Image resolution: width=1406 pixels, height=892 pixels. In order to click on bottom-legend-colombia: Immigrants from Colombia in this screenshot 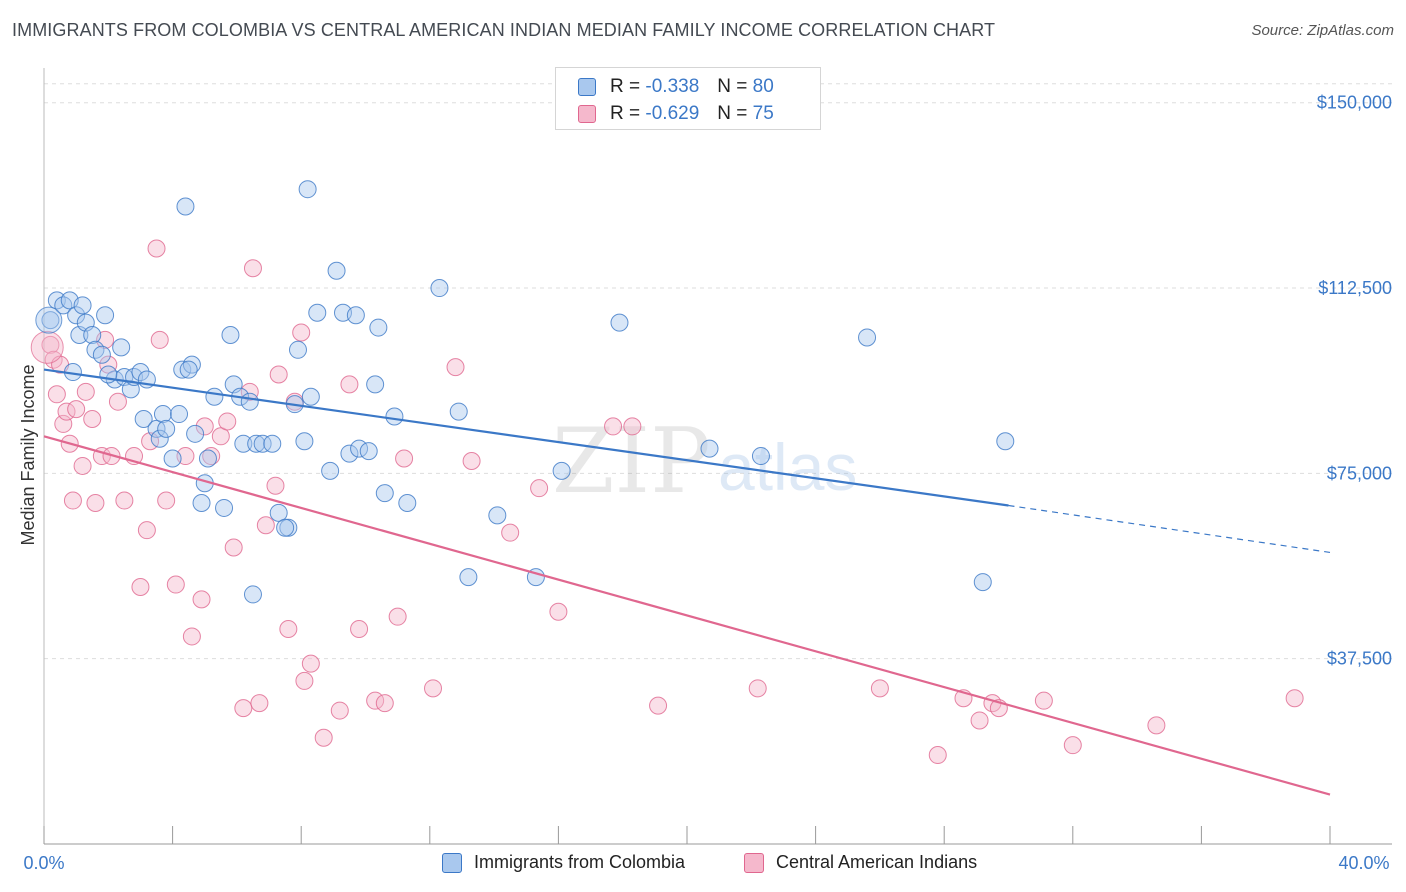, I will do `click(563, 862)`.